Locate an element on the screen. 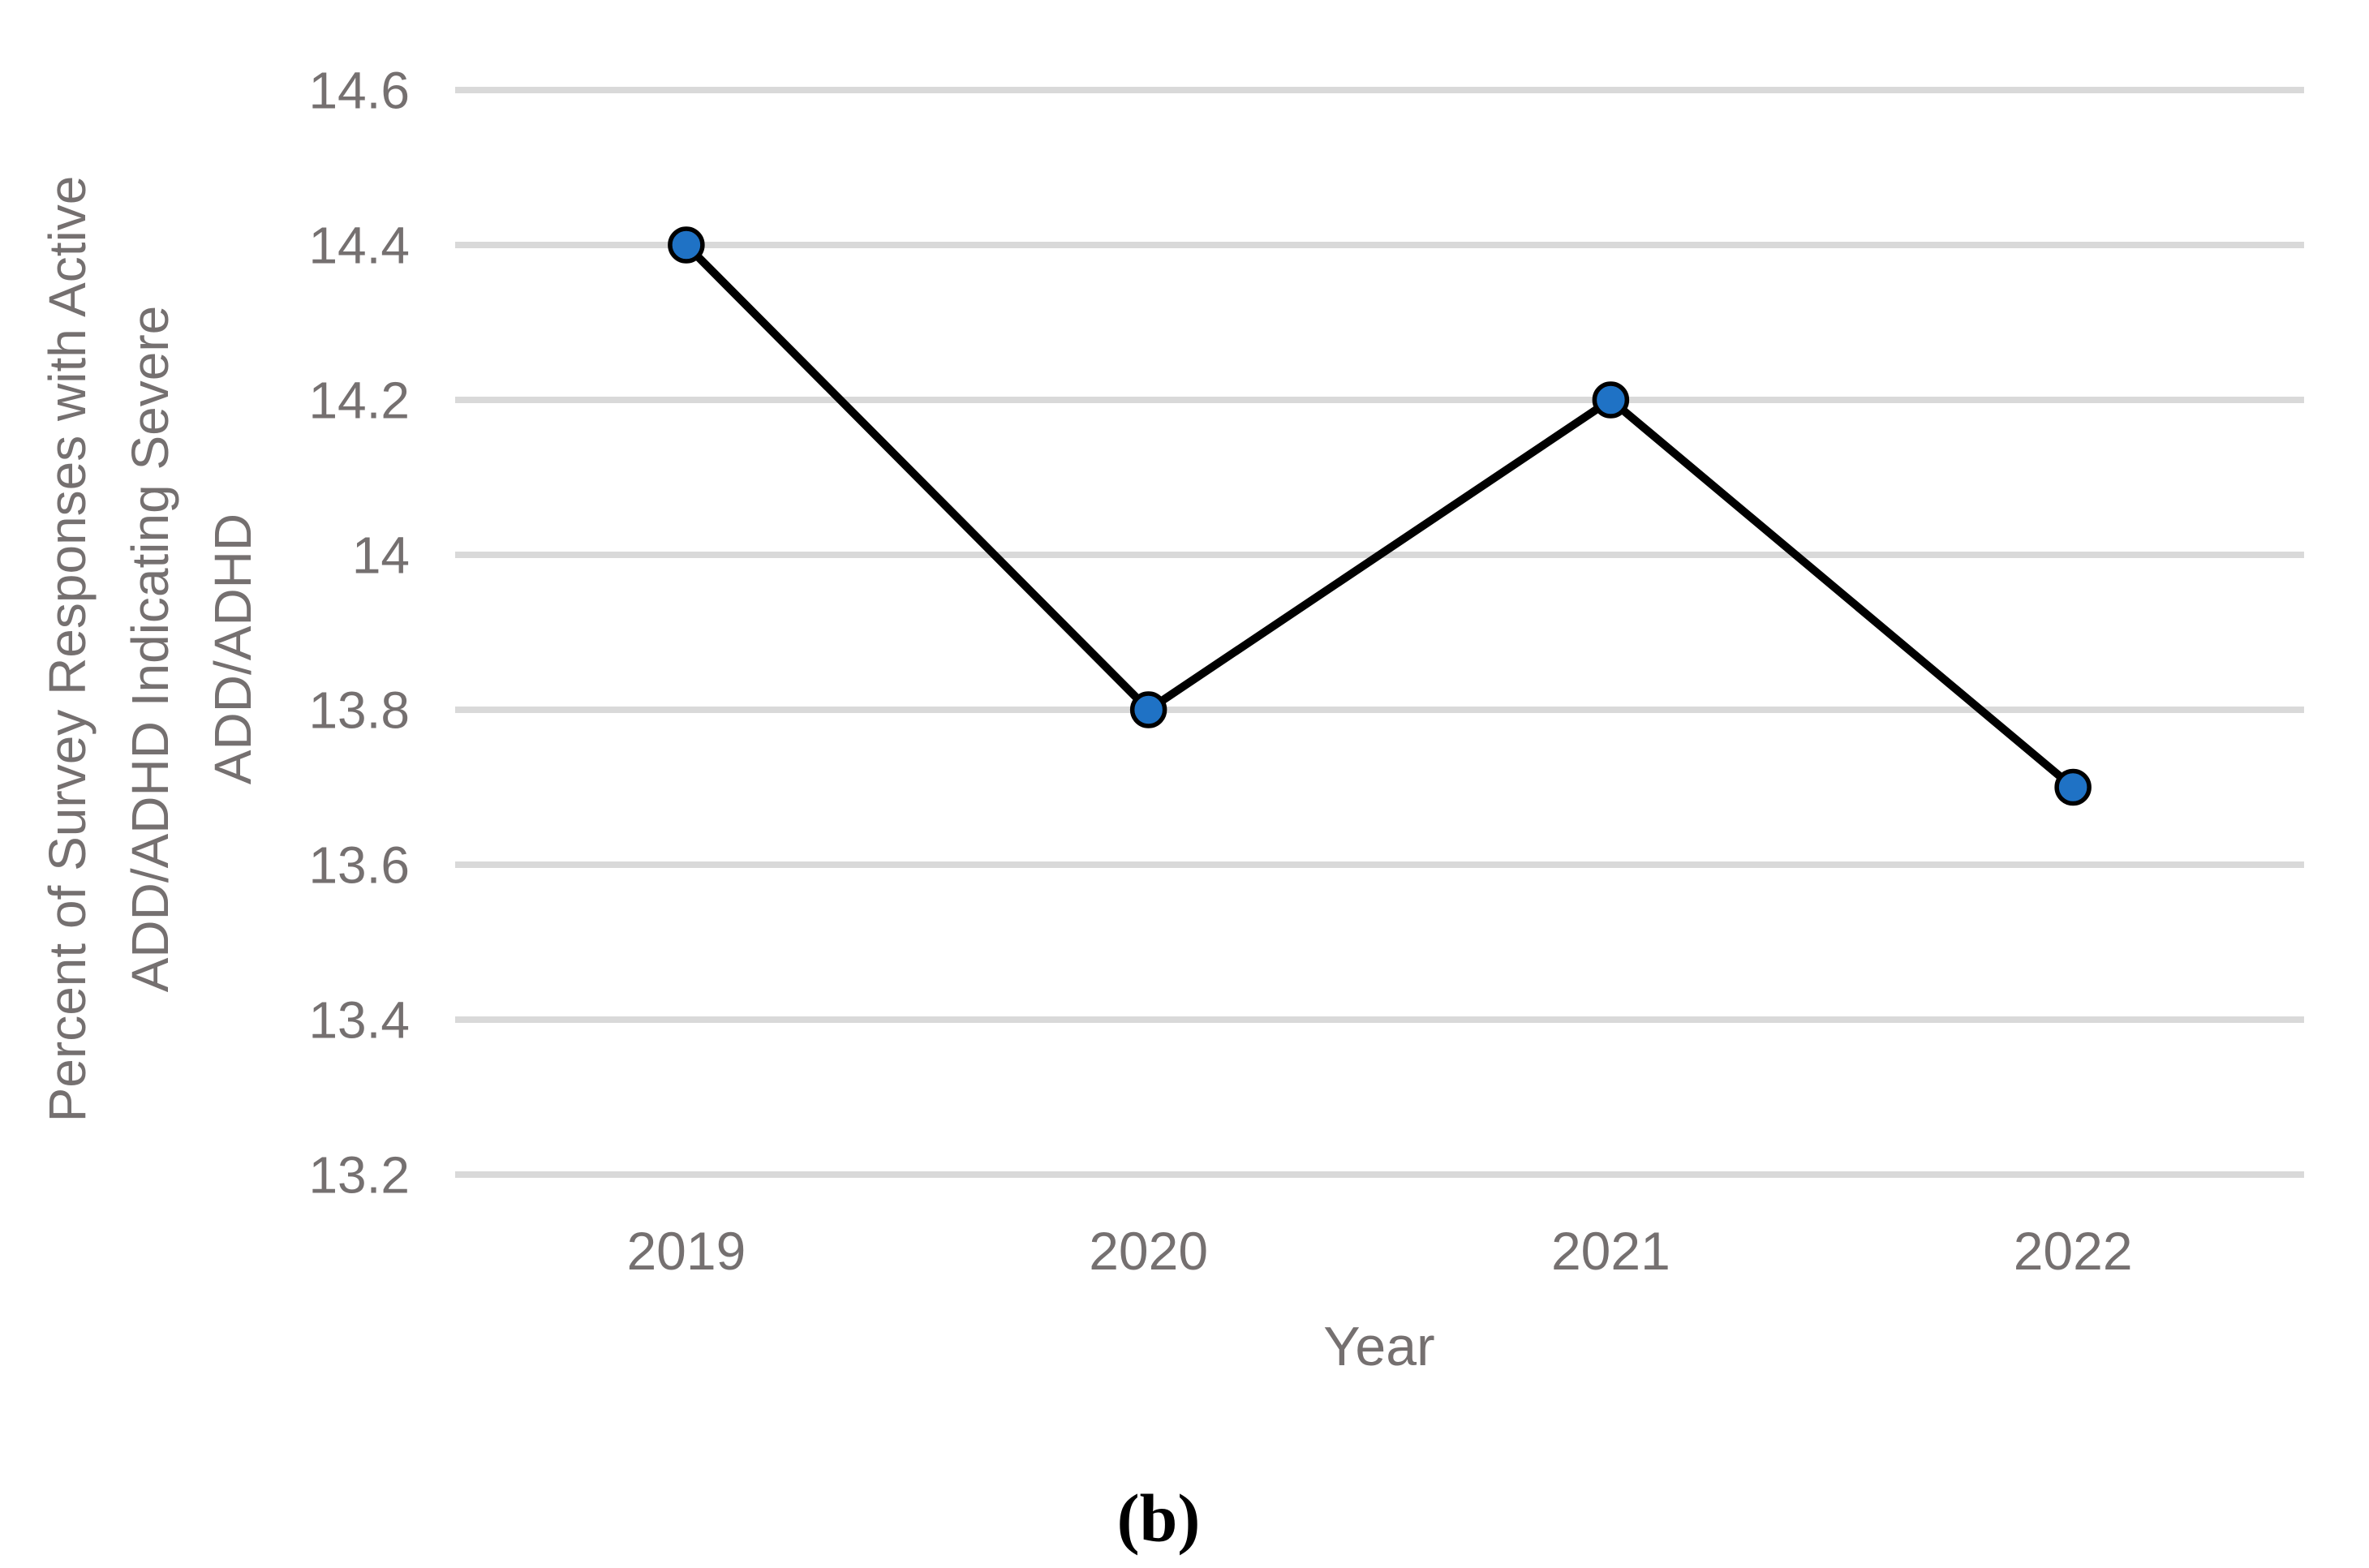 Image resolution: width=2369 pixels, height=1568 pixels. y-tick-label: 13.4 is located at coordinates (359, 1020).